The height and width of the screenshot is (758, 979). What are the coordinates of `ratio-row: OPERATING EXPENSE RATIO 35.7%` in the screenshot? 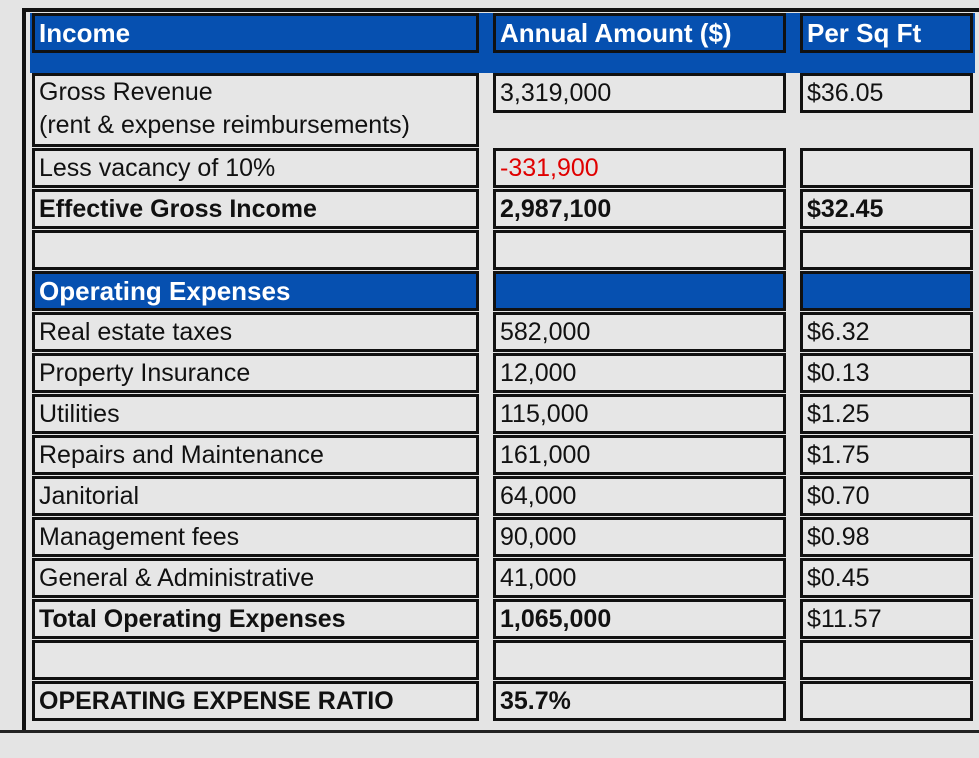 It's located at (502, 700).